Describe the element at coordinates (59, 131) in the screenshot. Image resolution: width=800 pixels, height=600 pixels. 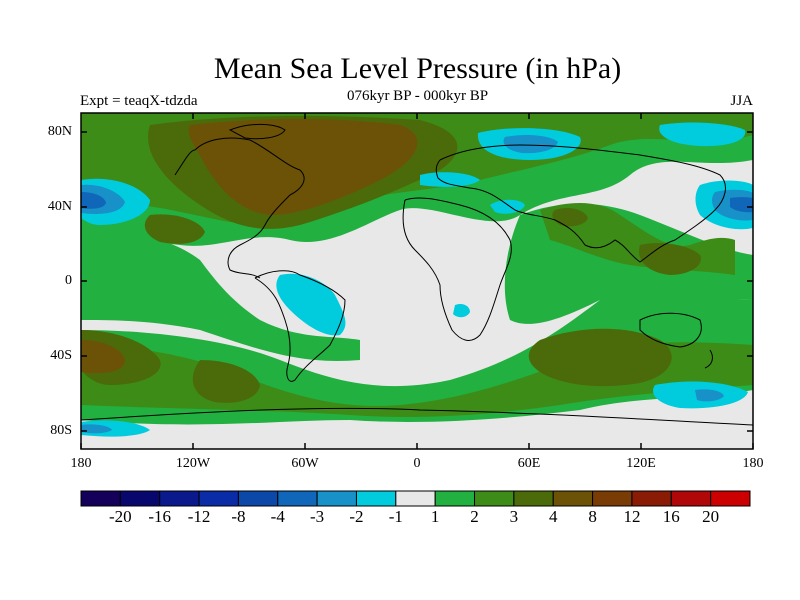
I see `lat-label-80n: 80N` at that location.